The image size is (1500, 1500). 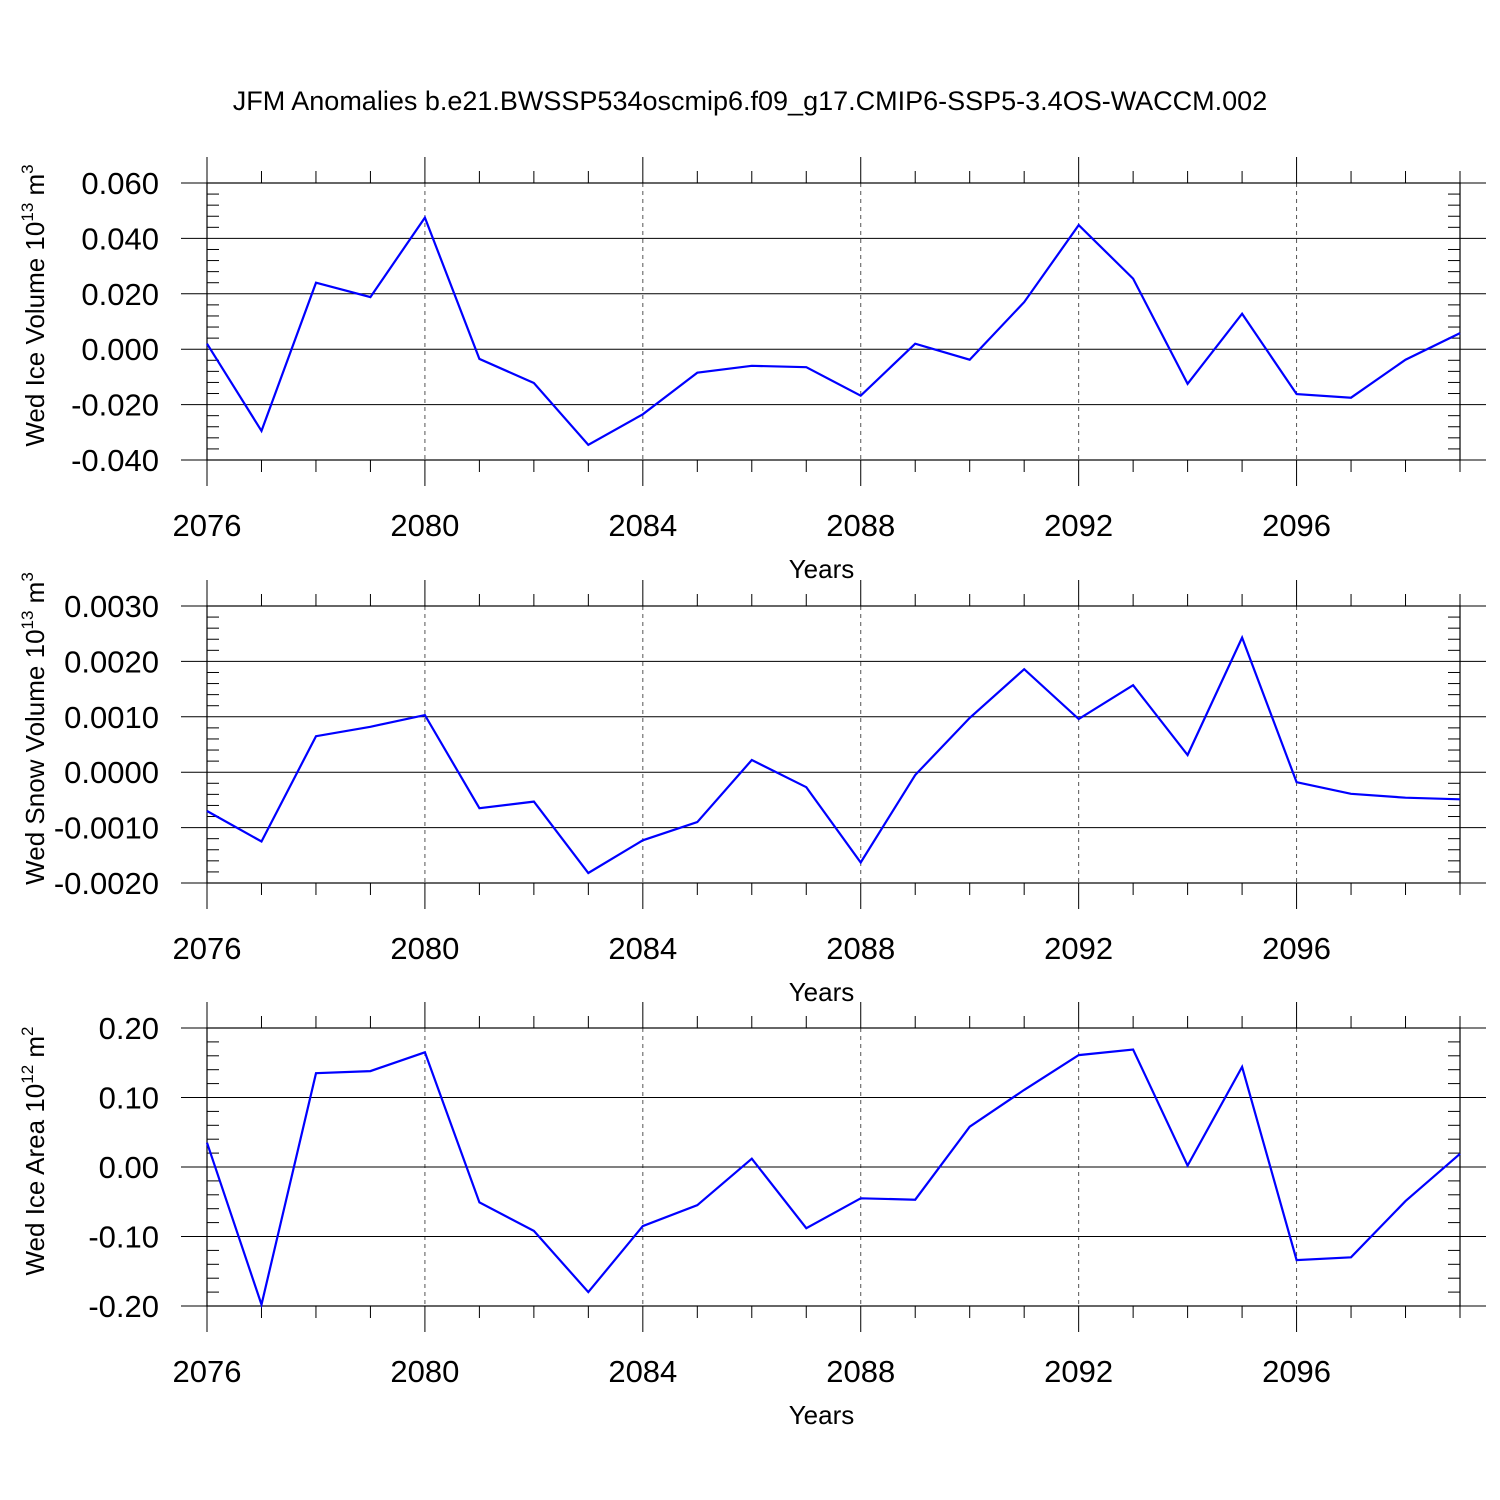 What do you see at coordinates (120, 183) in the screenshot?
I see `y-tick-label: 0.060` at bounding box center [120, 183].